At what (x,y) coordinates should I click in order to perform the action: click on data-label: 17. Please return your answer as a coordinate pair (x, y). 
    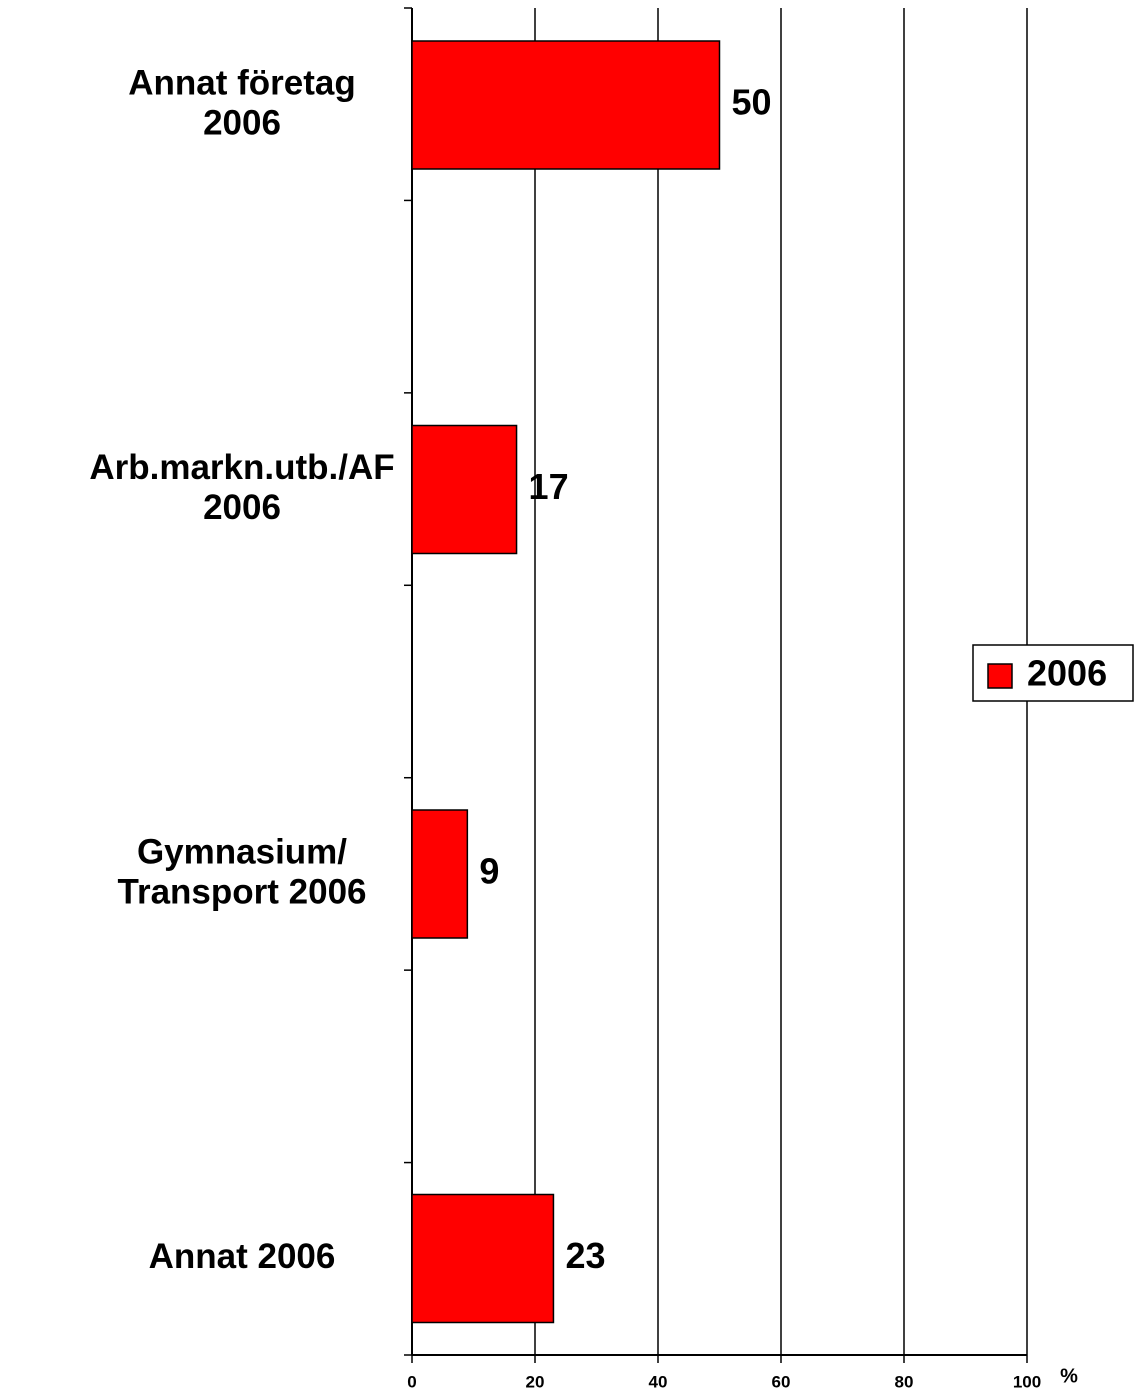
    Looking at the image, I should click on (549, 486).